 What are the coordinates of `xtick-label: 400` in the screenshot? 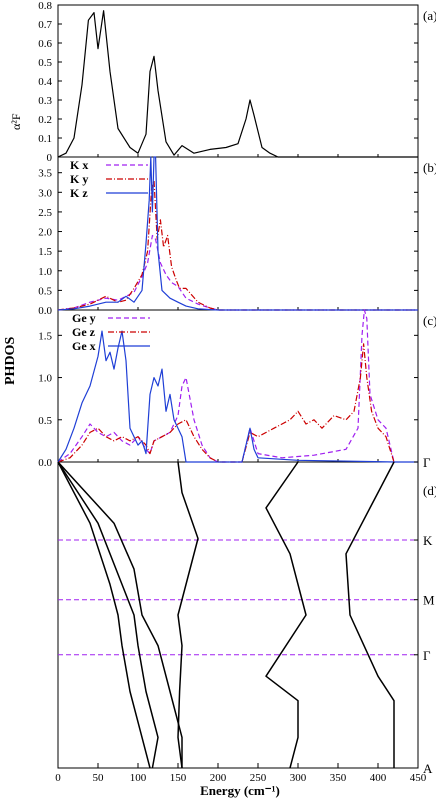 It's located at (378, 778).